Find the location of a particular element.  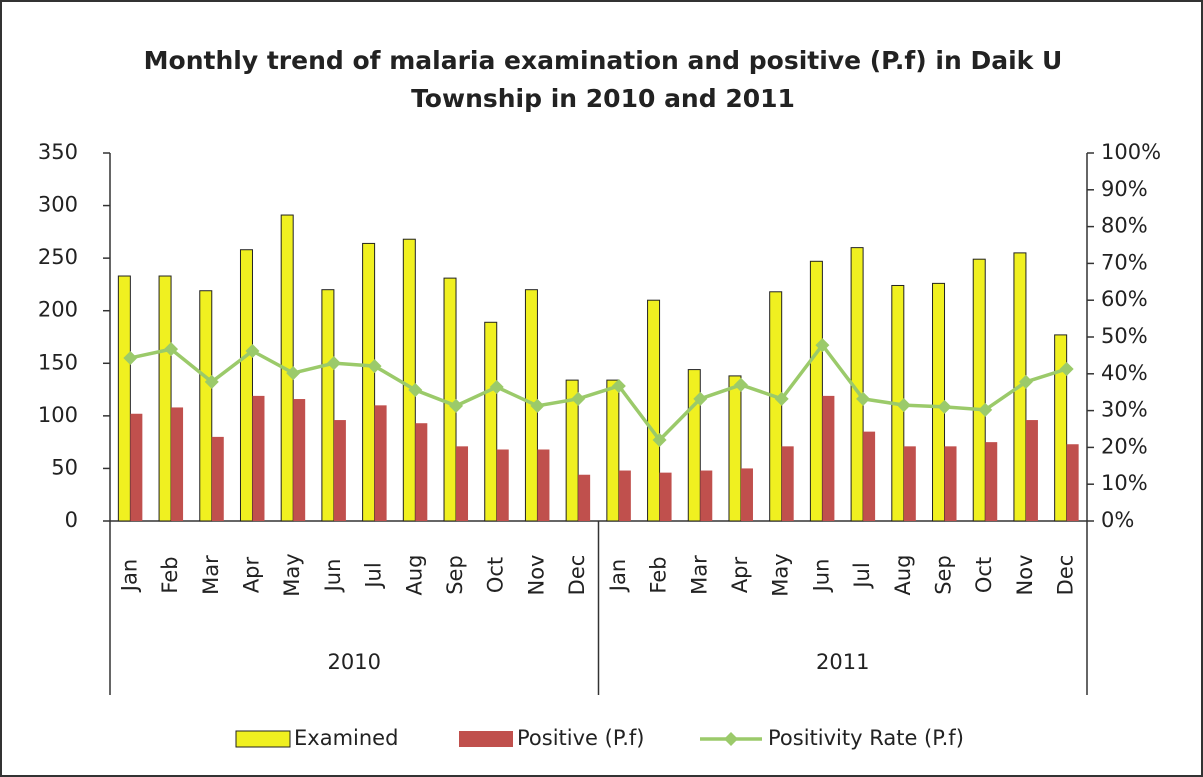

line is located at coordinates (598, 392).